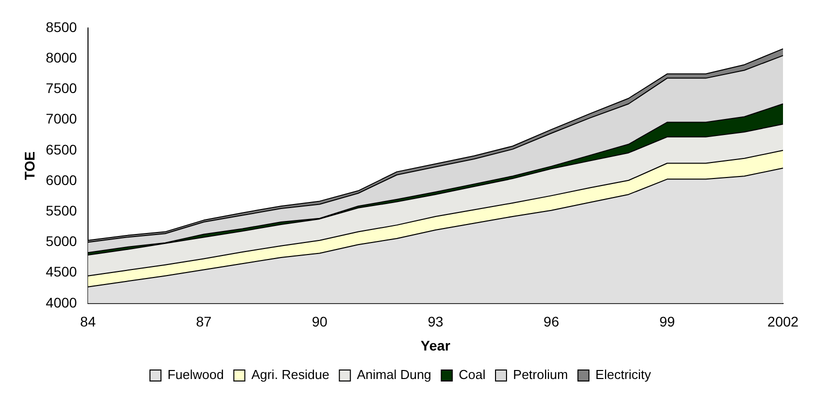 This screenshot has width=815, height=411. What do you see at coordinates (667, 322) in the screenshot?
I see `x-tick-label: 99` at bounding box center [667, 322].